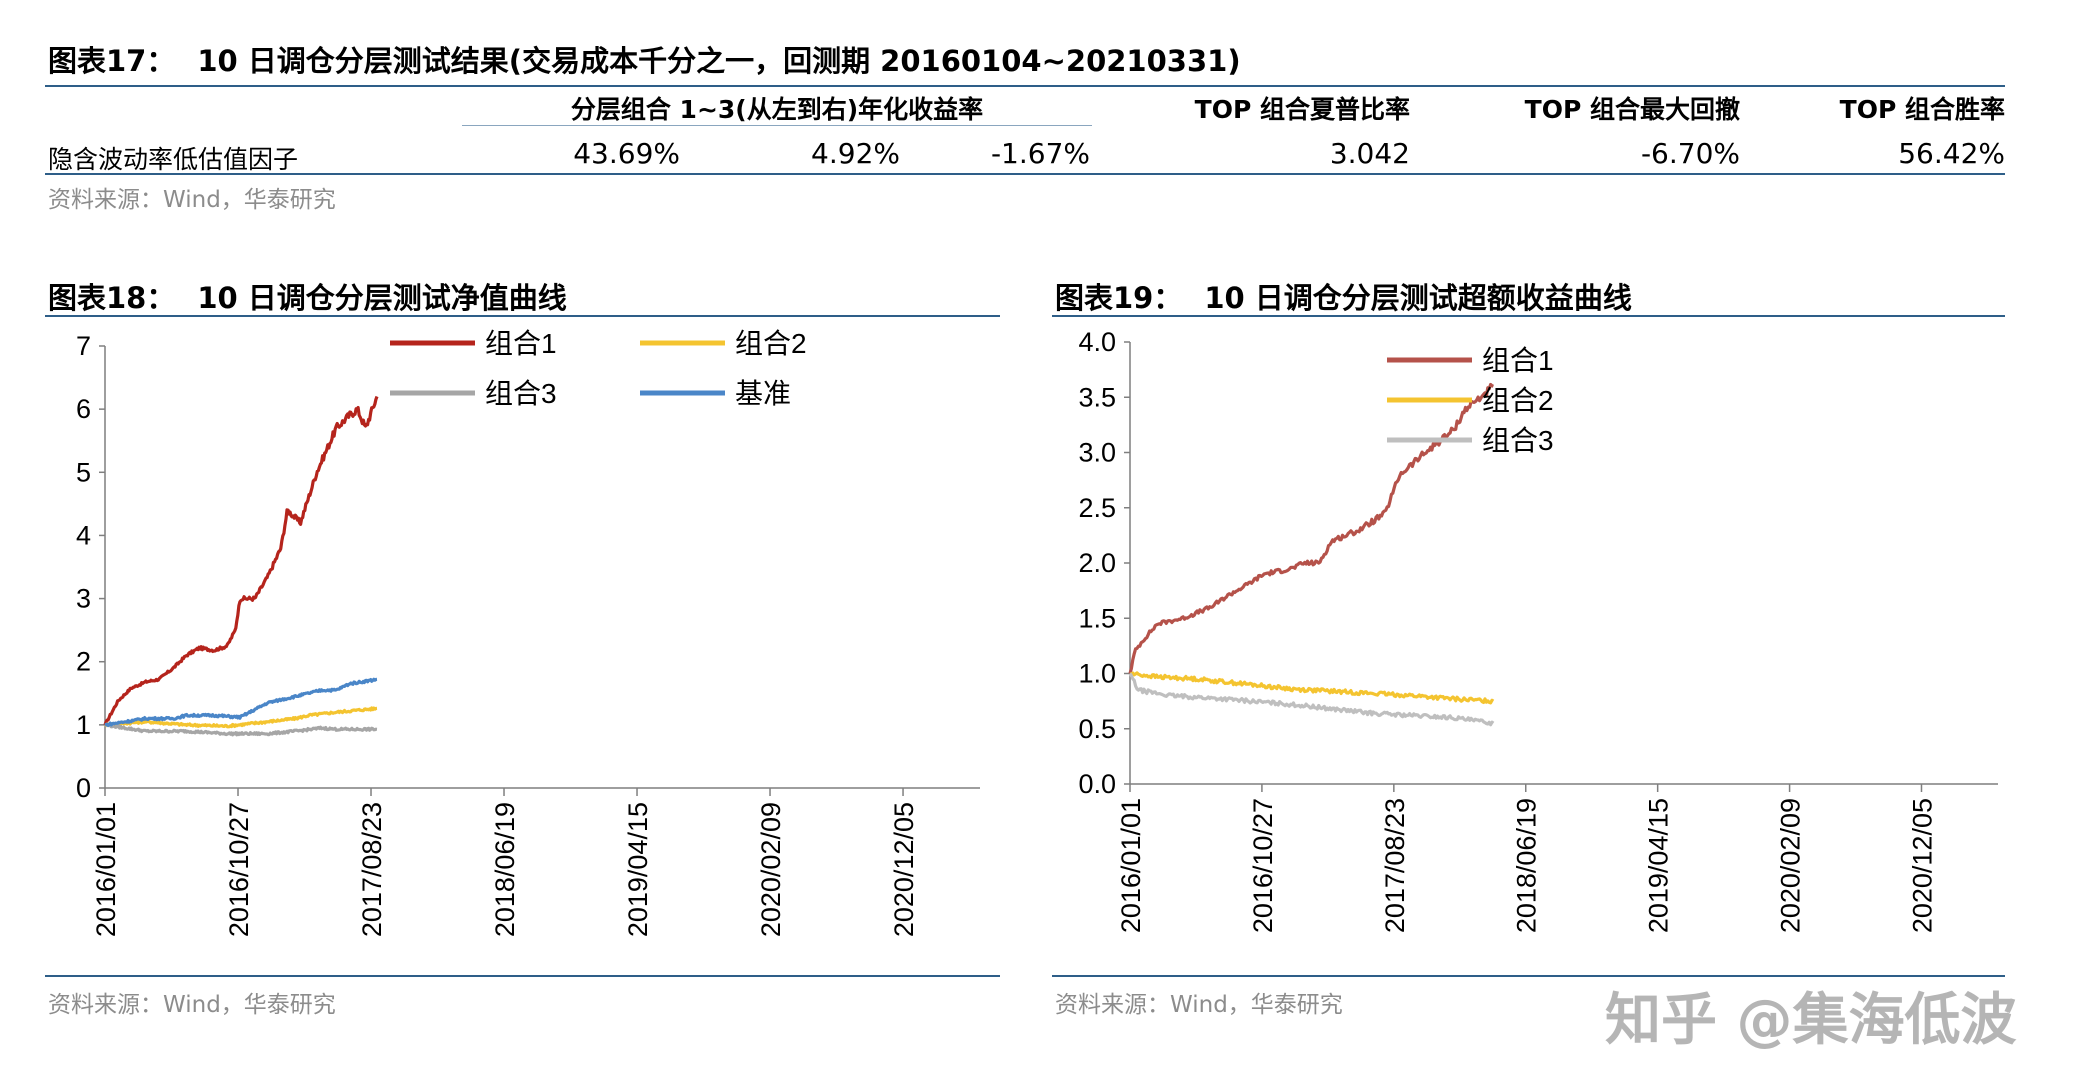 The height and width of the screenshot is (1080, 2097). I want to click on y-tick-label: 3.0, so click(1097, 453).